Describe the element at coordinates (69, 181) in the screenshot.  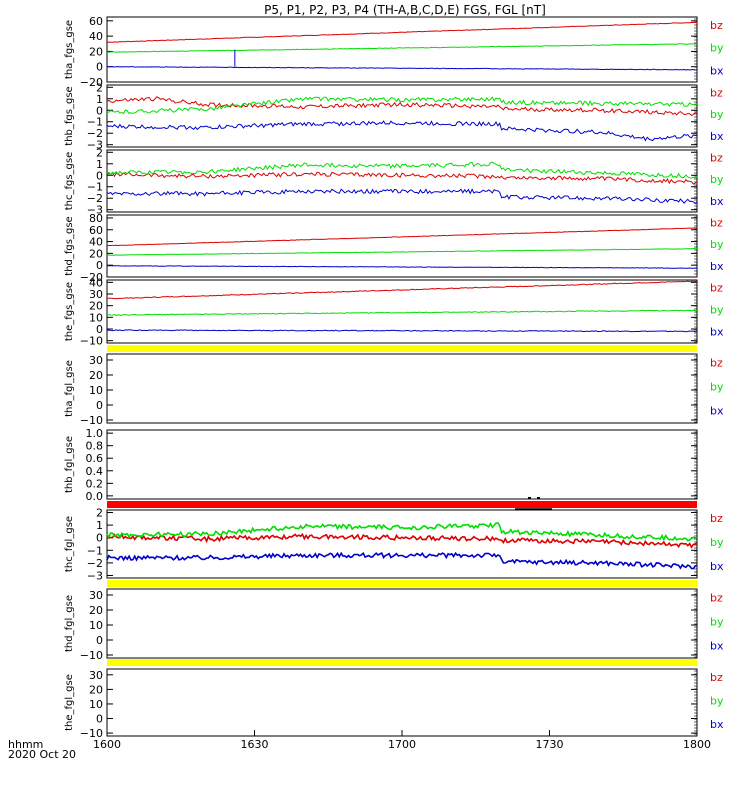
I see `y-axis-label: thc_fgs_gse` at that location.